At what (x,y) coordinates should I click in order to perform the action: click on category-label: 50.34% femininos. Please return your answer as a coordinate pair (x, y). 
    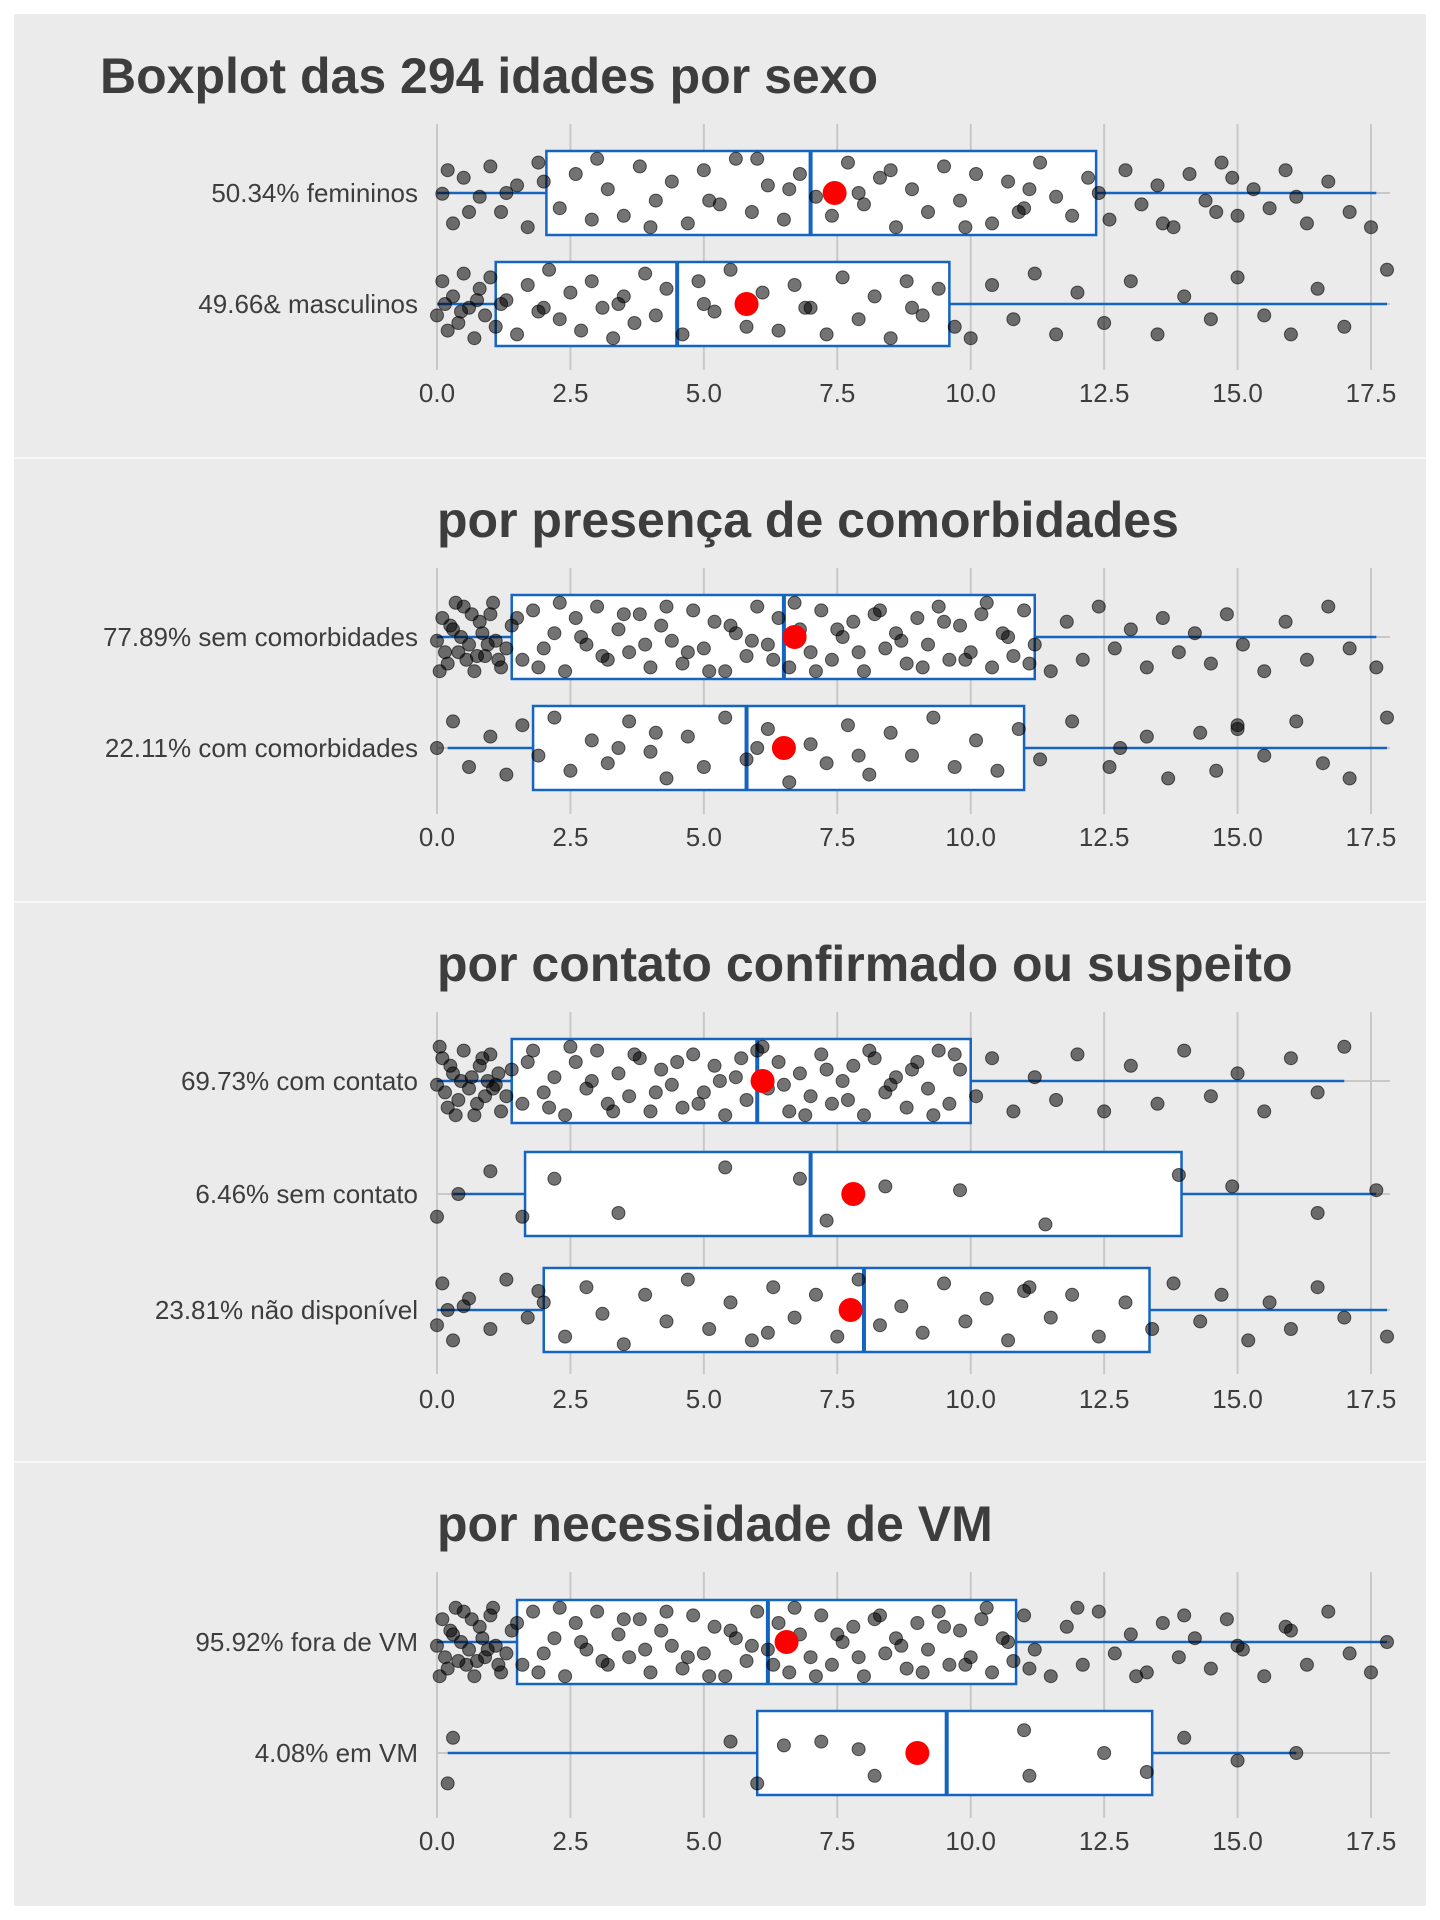
    Looking at the image, I should click on (314, 193).